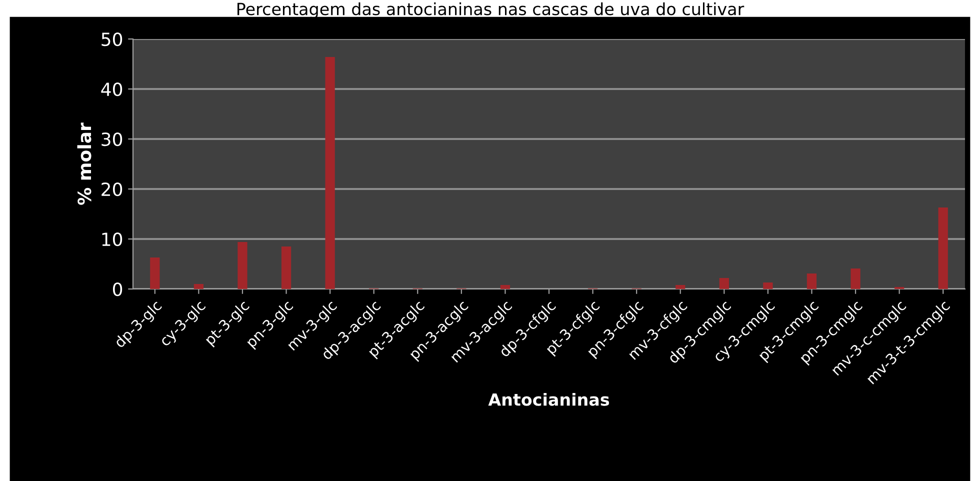 This screenshot has height=481, width=980. What do you see at coordinates (490, 10) in the screenshot?
I see `chart-title: Percentagem das antocianinas nas cascas de uva do cultivar` at bounding box center [490, 10].